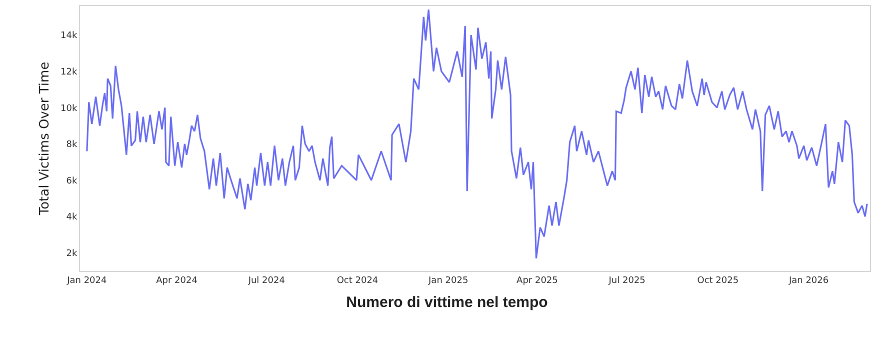  Describe the element at coordinates (69, 72) in the screenshot. I see `y-tick-label: 12k` at that location.